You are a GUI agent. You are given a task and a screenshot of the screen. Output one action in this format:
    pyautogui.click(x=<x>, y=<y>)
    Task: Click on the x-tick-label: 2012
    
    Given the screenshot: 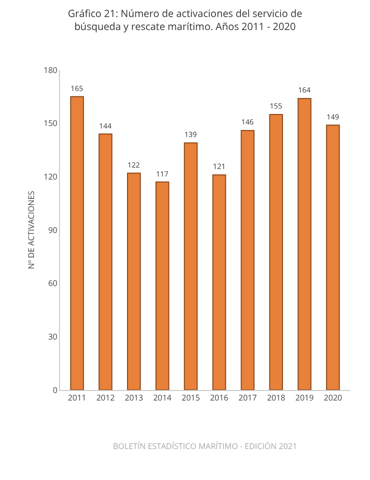 What is the action you would take?
    pyautogui.click(x=106, y=398)
    